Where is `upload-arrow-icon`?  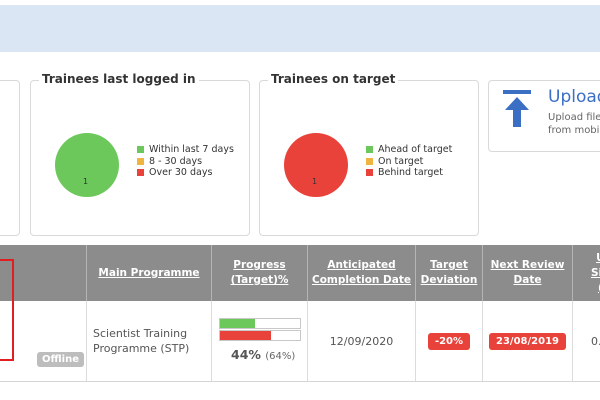 upload-arrow-icon is located at coordinates (517, 108).